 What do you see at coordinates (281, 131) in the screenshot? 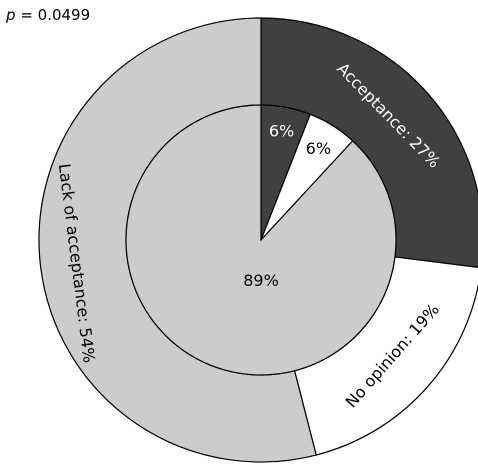
I see `inner-label-0: 6%` at bounding box center [281, 131].